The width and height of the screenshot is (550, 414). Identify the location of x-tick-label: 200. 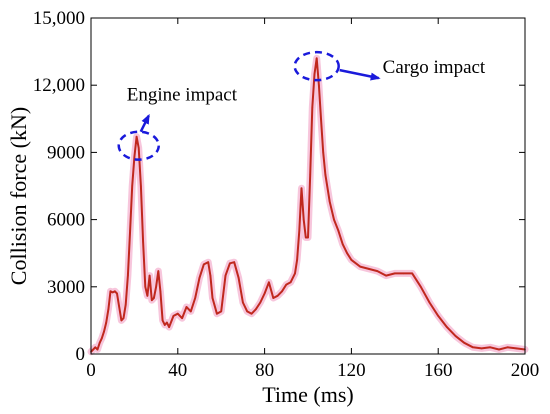
(525, 370).